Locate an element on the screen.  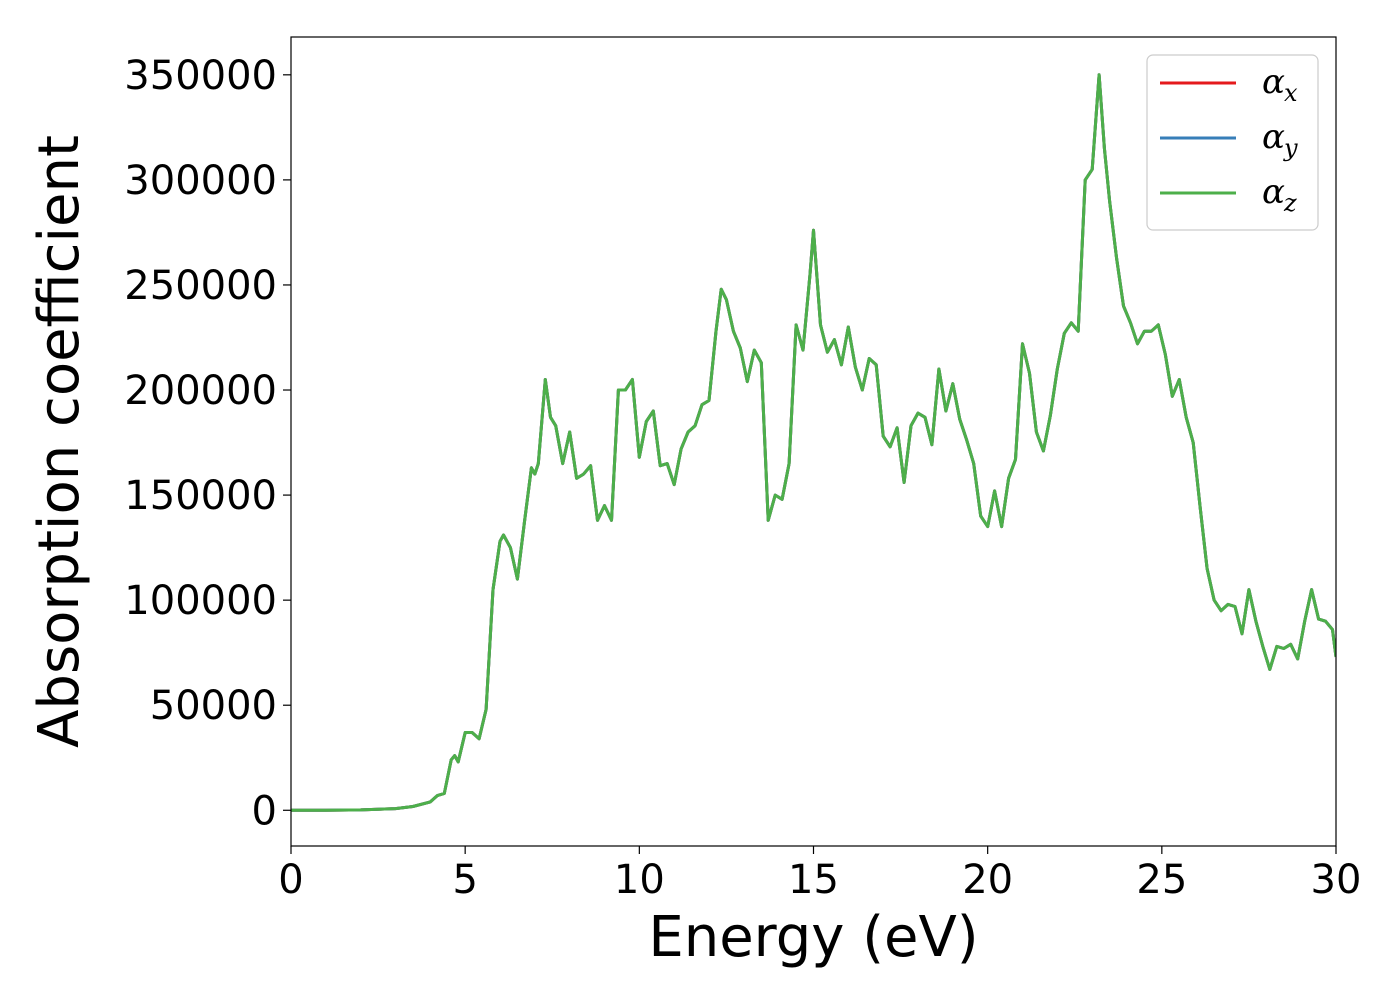
y-tick-label: 0 is located at coordinates (264, 811).